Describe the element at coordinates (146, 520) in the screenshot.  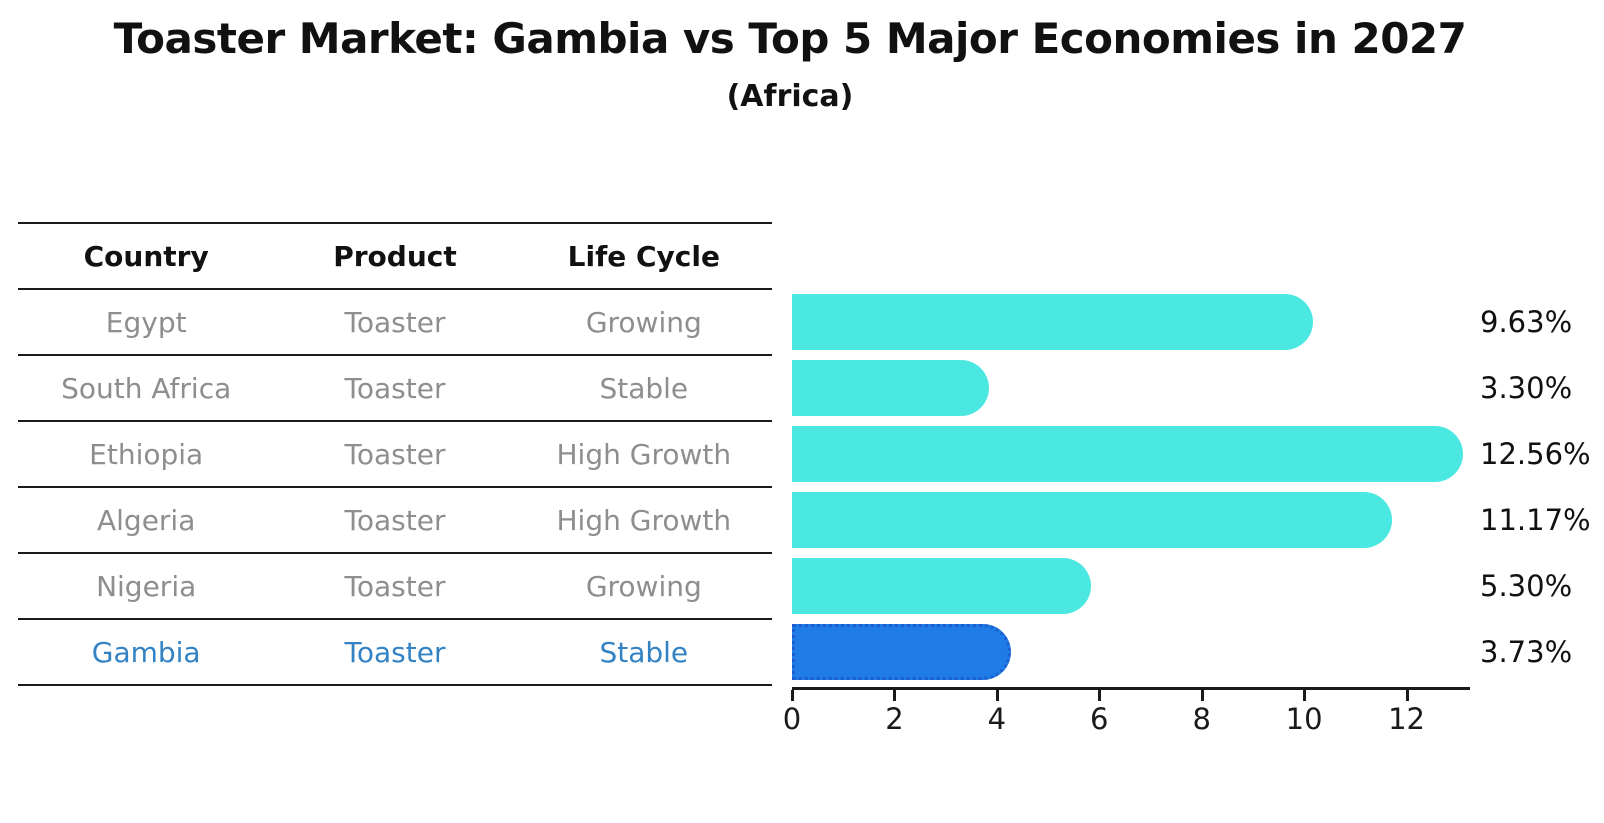
I see `country-cell: Algeria` at that location.